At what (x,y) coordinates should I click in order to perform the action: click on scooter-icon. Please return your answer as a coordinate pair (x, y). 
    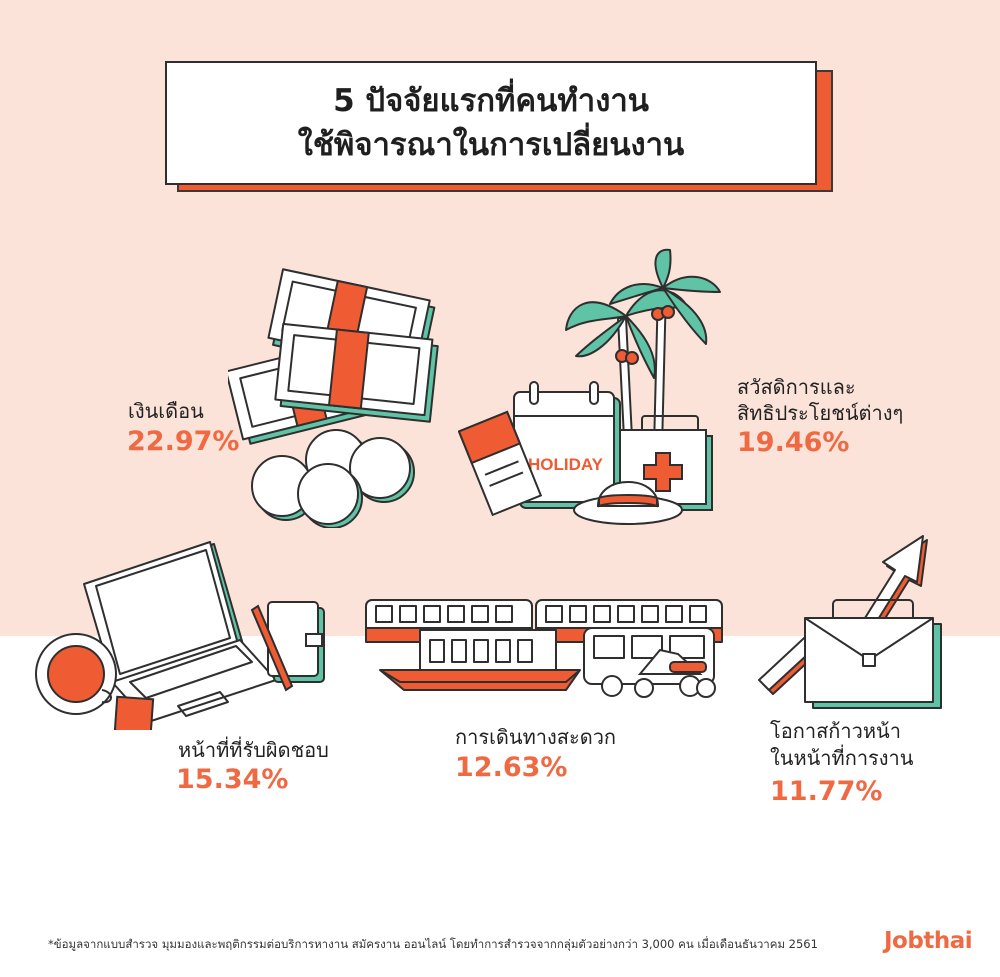
    Looking at the image, I should click on (675, 673).